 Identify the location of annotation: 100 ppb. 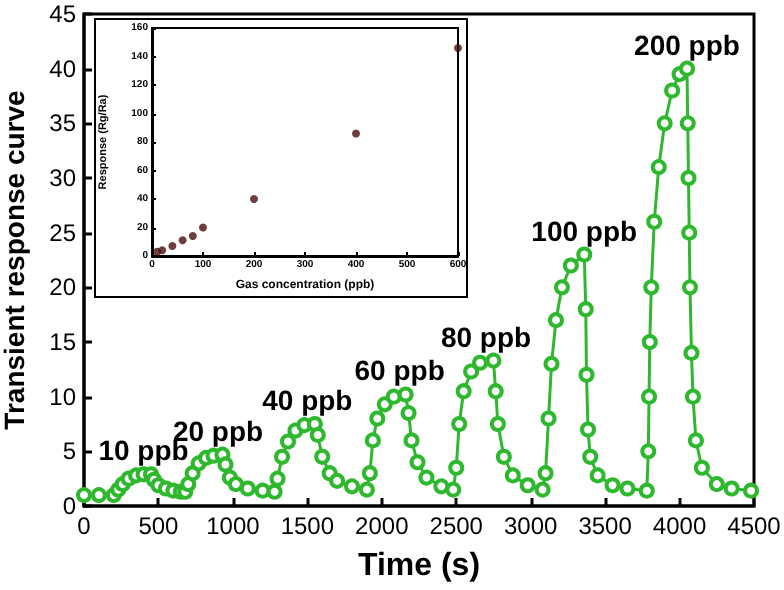
(584, 230).